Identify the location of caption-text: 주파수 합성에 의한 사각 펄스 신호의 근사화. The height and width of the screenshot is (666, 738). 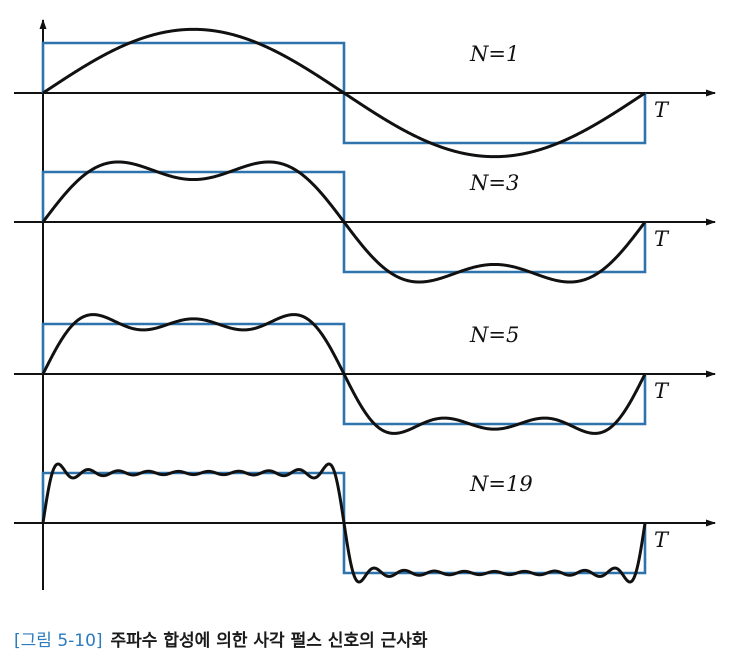
(269, 641).